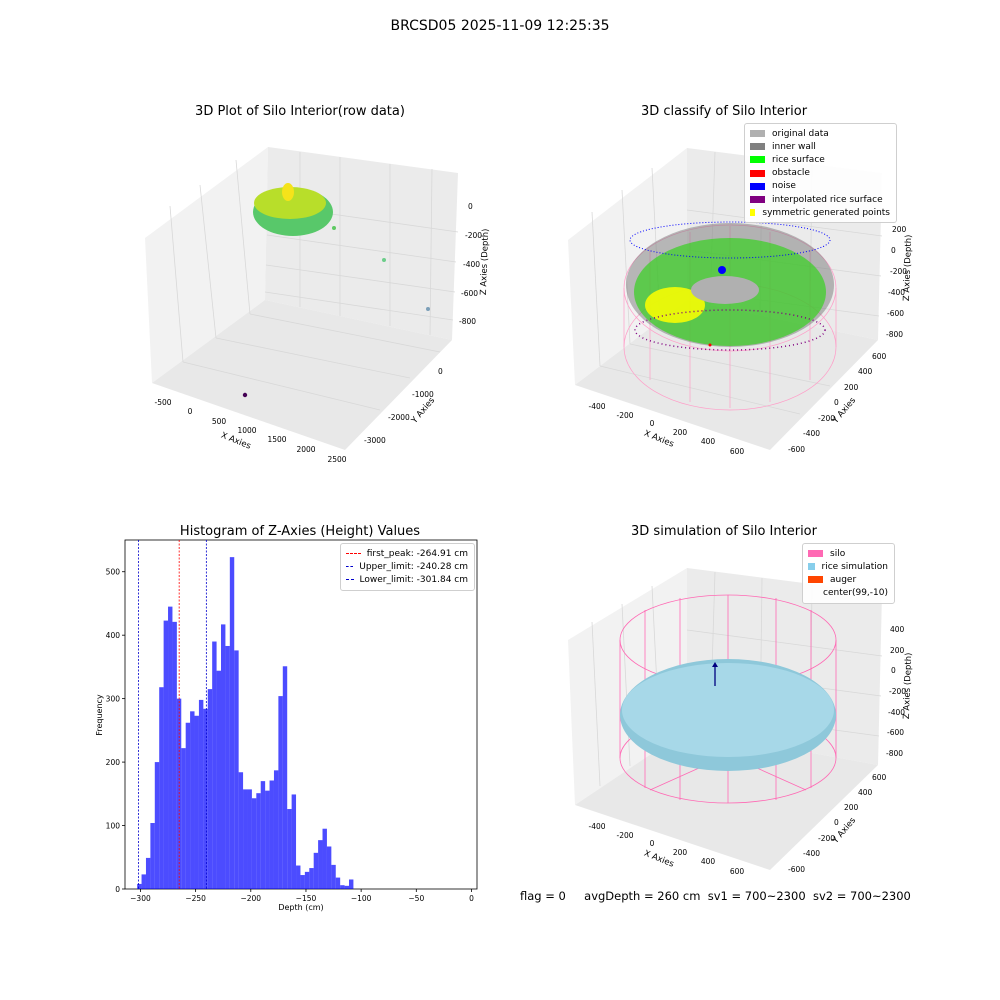  What do you see at coordinates (642, 896) in the screenshot?
I see `status-avg-depth: avgDepth = 260 cm` at bounding box center [642, 896].